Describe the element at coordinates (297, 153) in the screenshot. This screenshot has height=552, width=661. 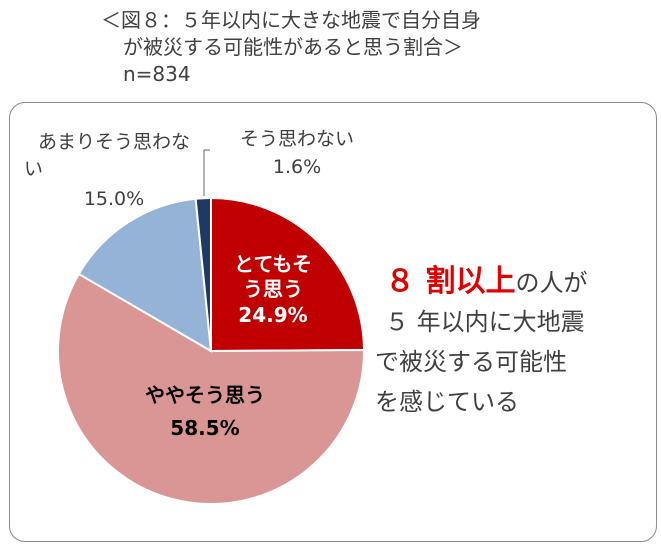
I see `slice-label-disagree: そう思わない 1.6%` at that location.